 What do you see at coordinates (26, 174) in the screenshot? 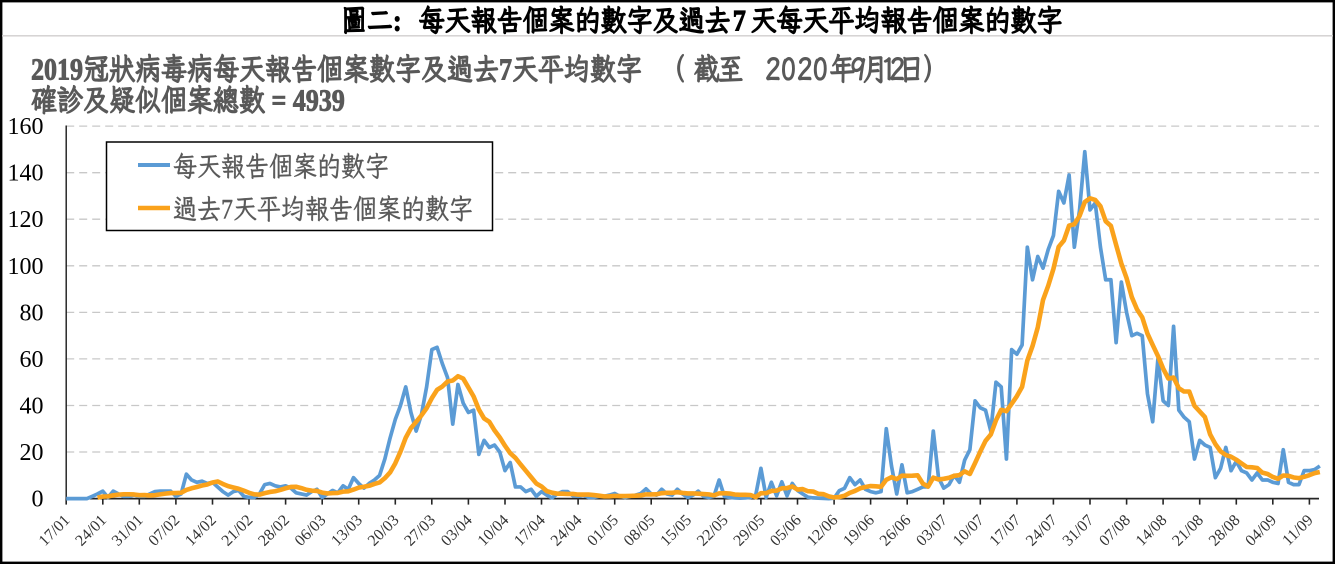
I see `svg-text: 140` at bounding box center [26, 174].